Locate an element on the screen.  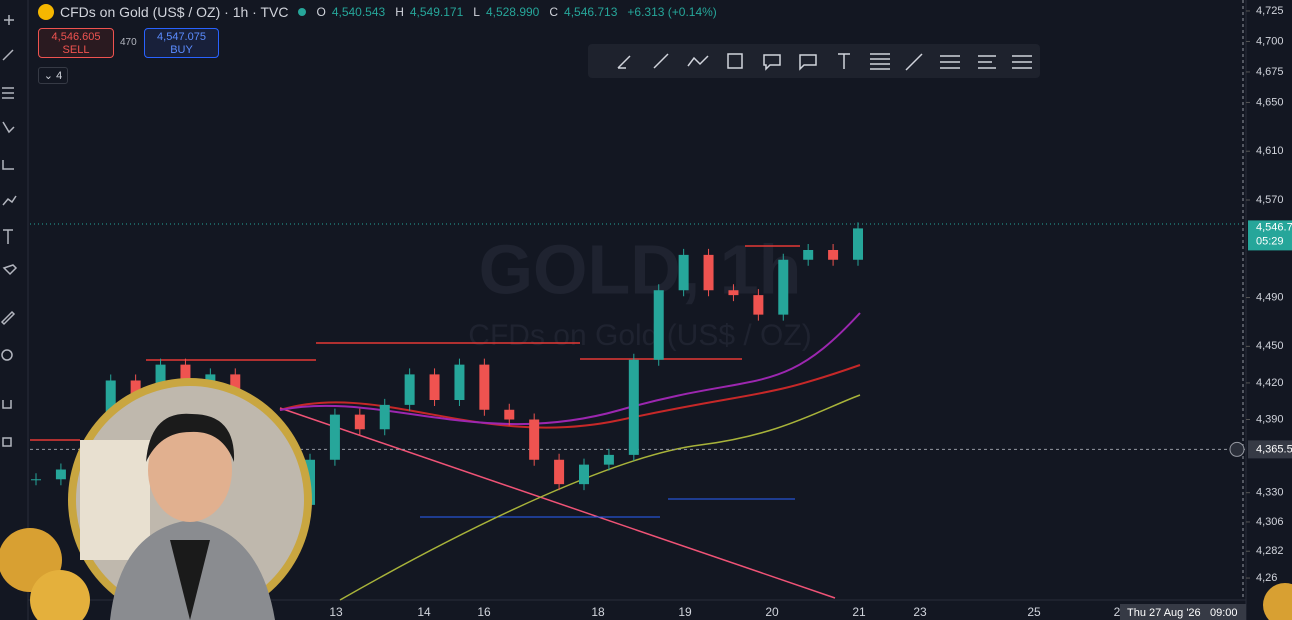
buy-button: 4,547.075 BUY is located at coordinates (181, 43).